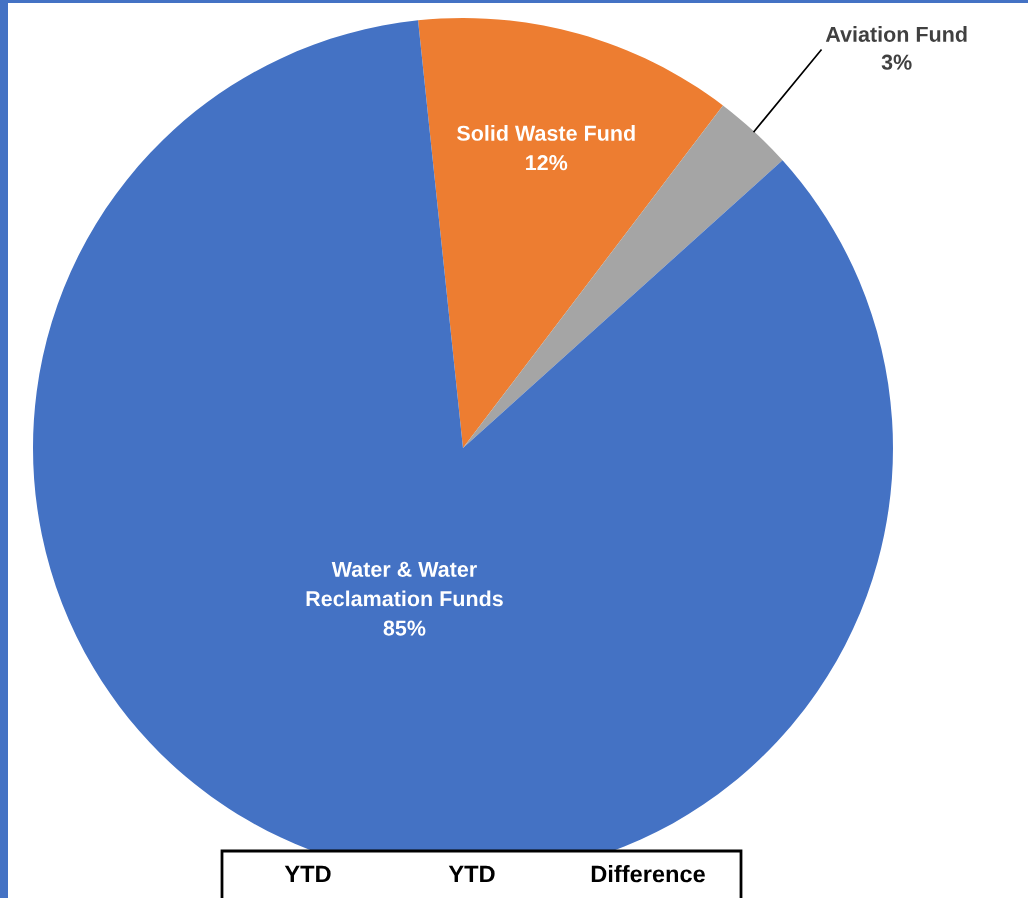  What do you see at coordinates (570, 233) in the screenshot?
I see `pie-slice` at bounding box center [570, 233].